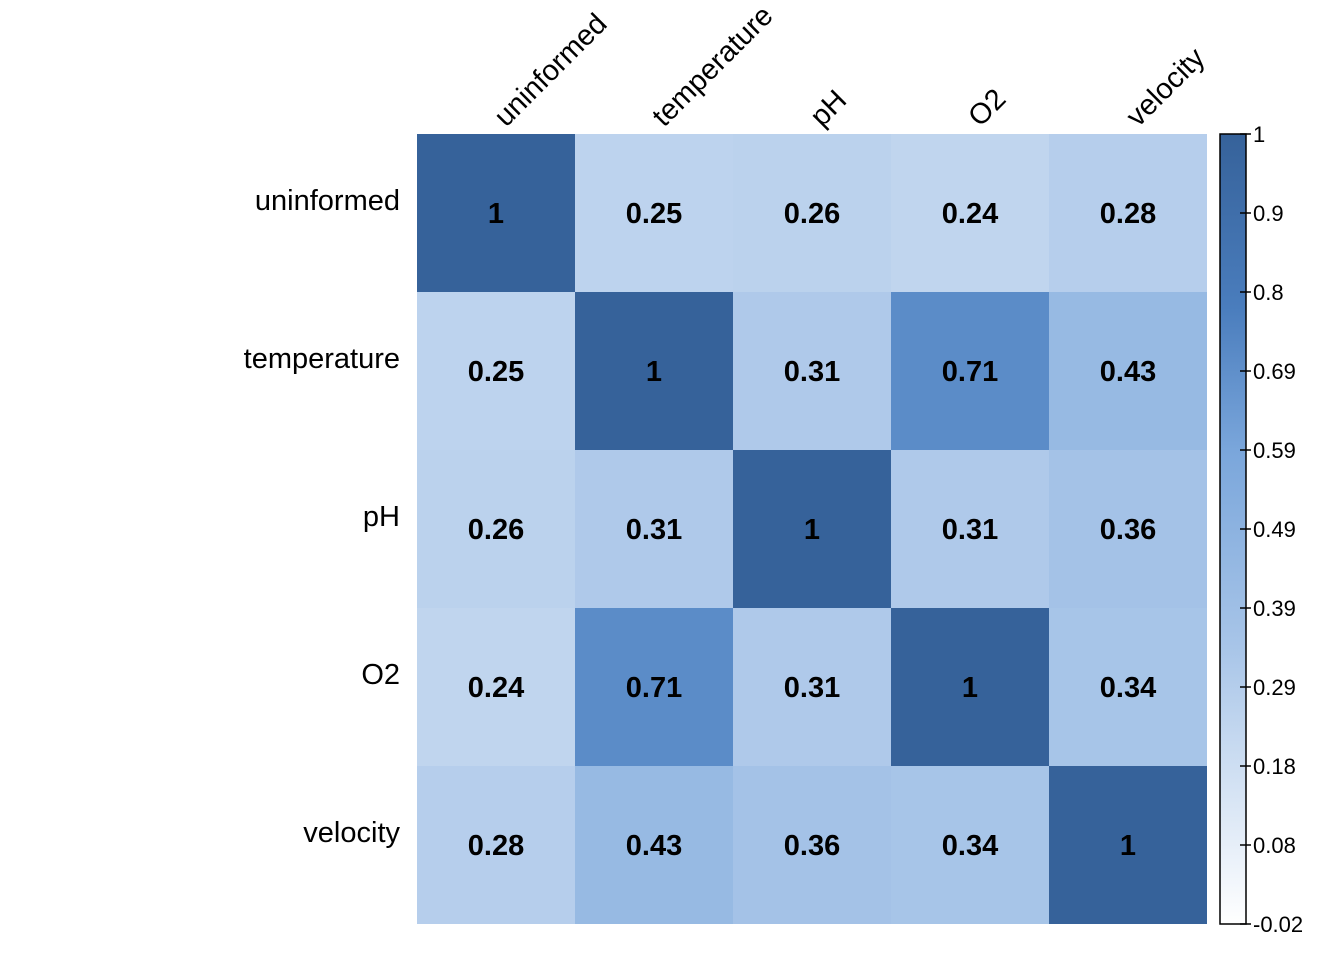 The height and width of the screenshot is (960, 1344). I want to click on heatmap-cell-uninformed-uninformed, so click(496, 213).